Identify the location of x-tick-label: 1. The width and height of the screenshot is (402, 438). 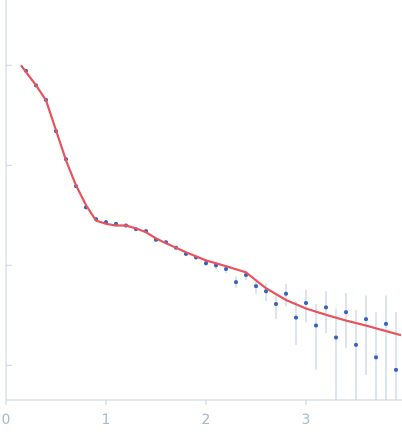
(106, 420).